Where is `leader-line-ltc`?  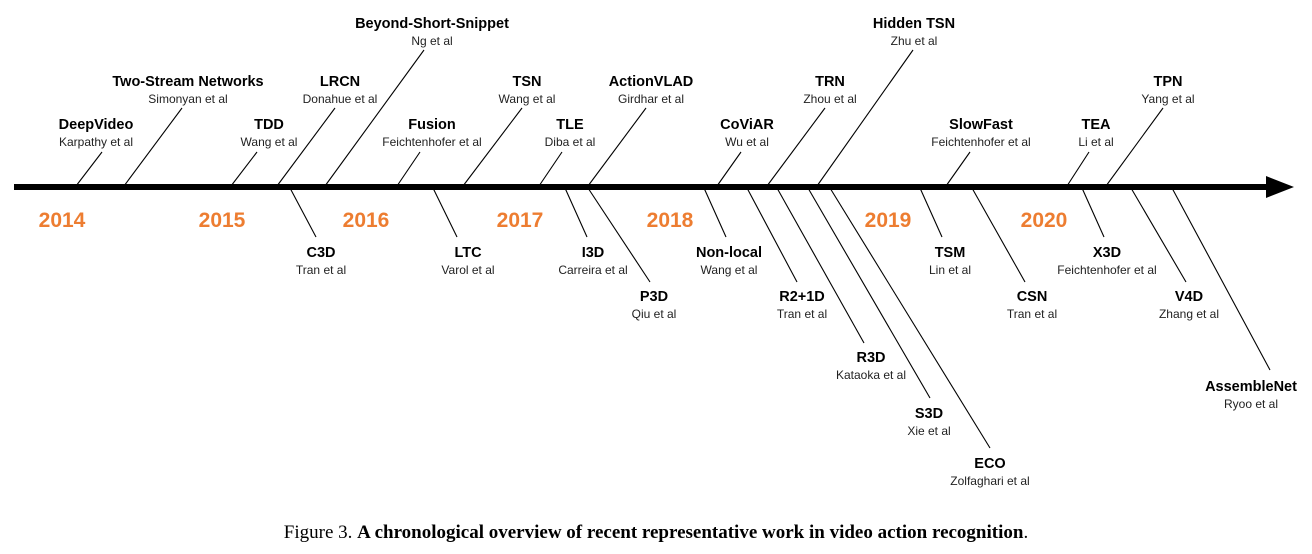
leader-line-ltc is located at coordinates (445, 212).